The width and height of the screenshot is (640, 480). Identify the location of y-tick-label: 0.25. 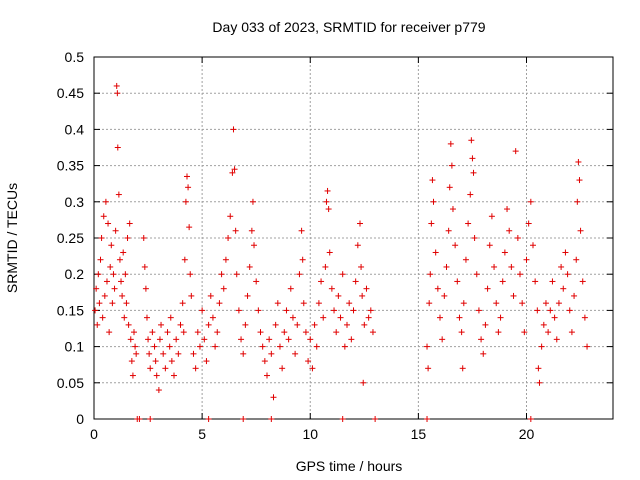
(70, 238).